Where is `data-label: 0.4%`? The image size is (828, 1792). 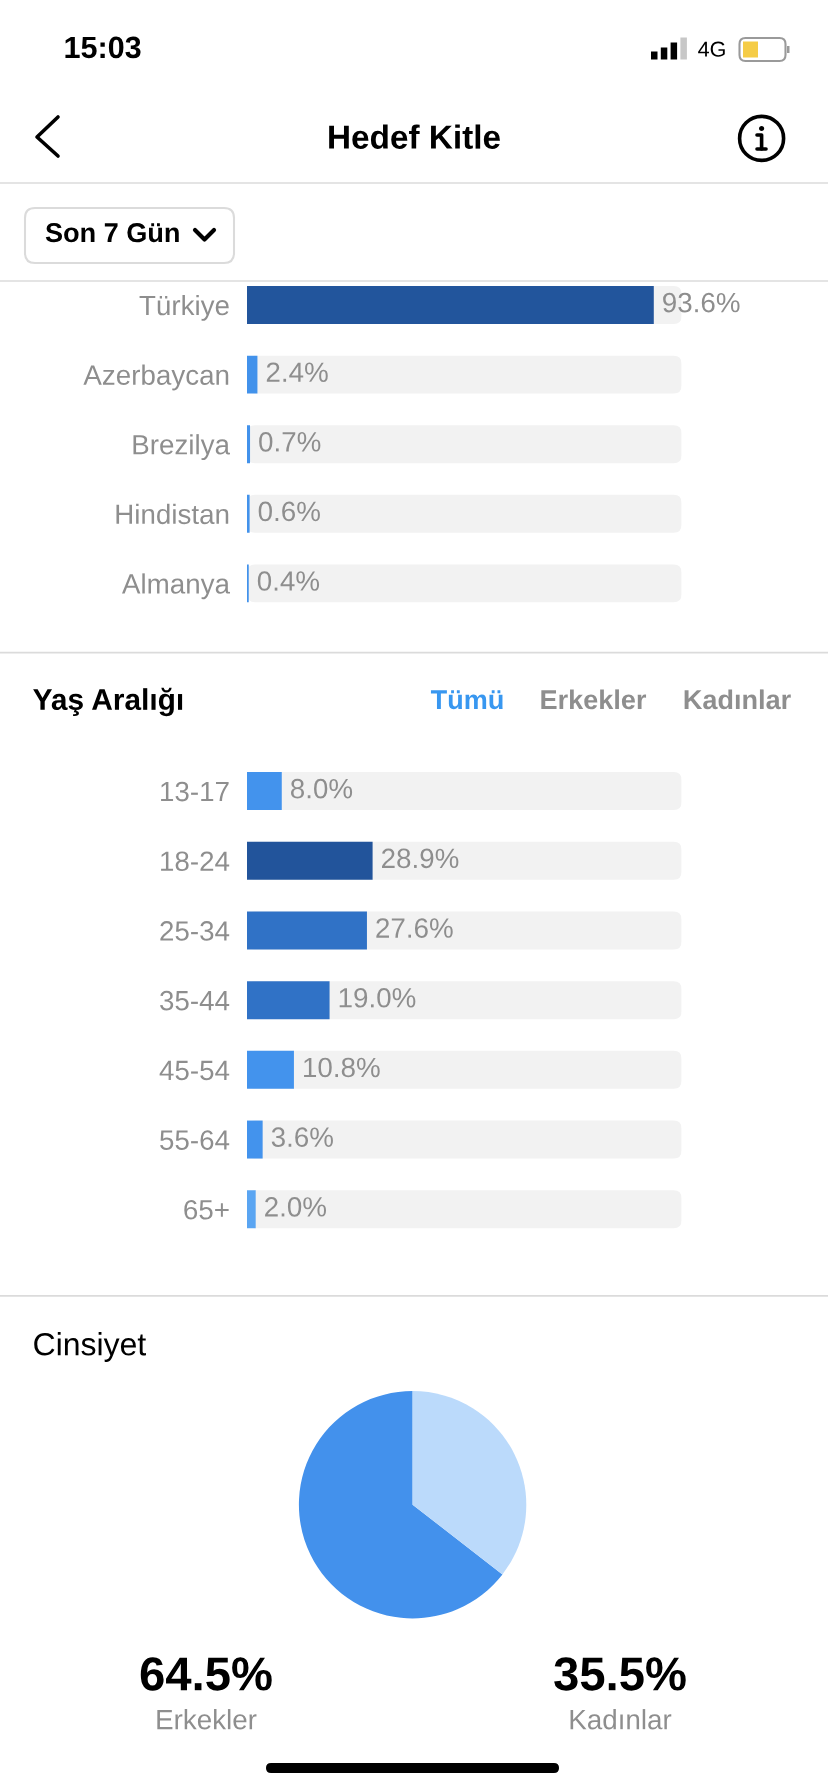 data-label: 0.4% is located at coordinates (288, 581).